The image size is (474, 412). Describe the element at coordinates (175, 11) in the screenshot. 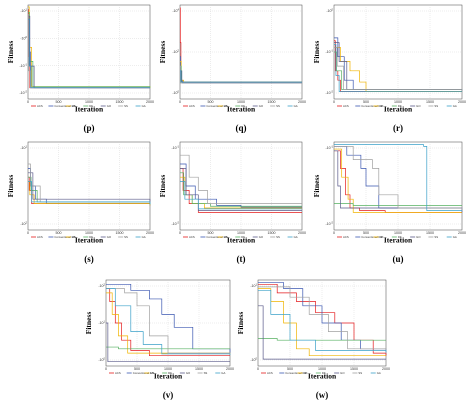

I see `y-tick-label: -104` at that location.